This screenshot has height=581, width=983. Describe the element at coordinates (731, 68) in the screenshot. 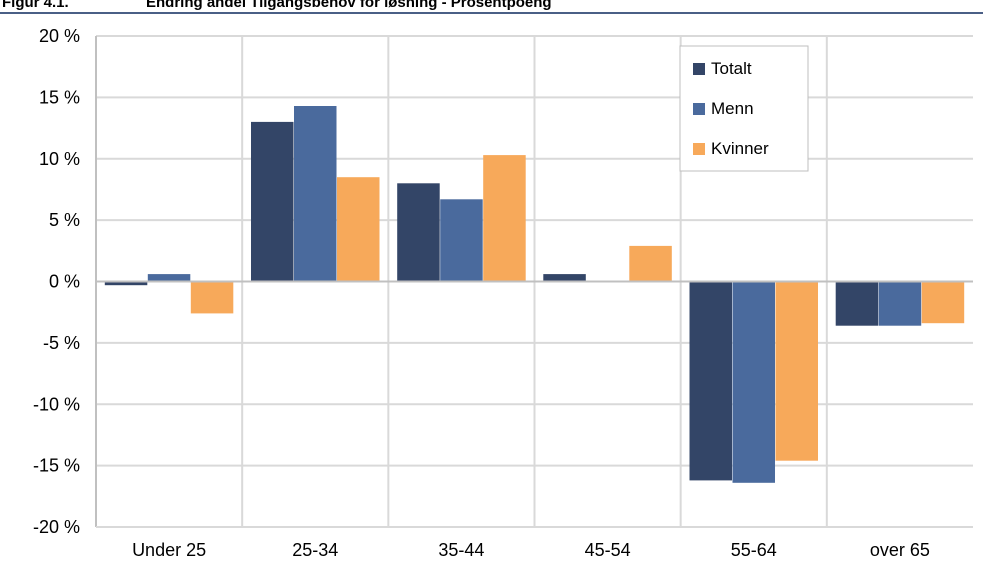

I see `legend-label-totalt: Totalt` at that location.